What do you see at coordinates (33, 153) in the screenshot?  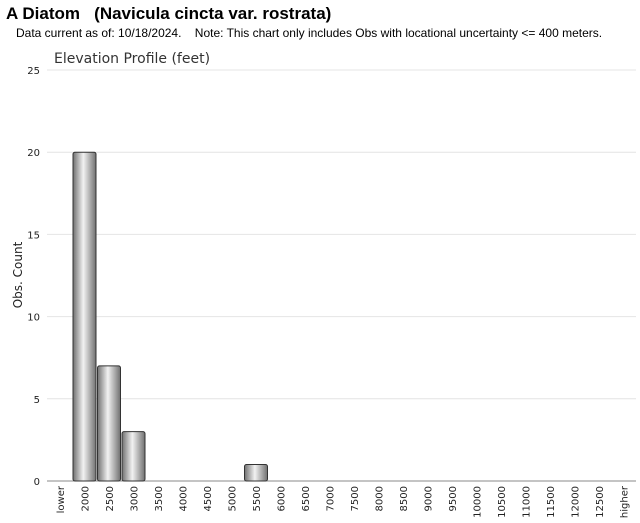 I see `y-tick-label: 20` at bounding box center [33, 153].